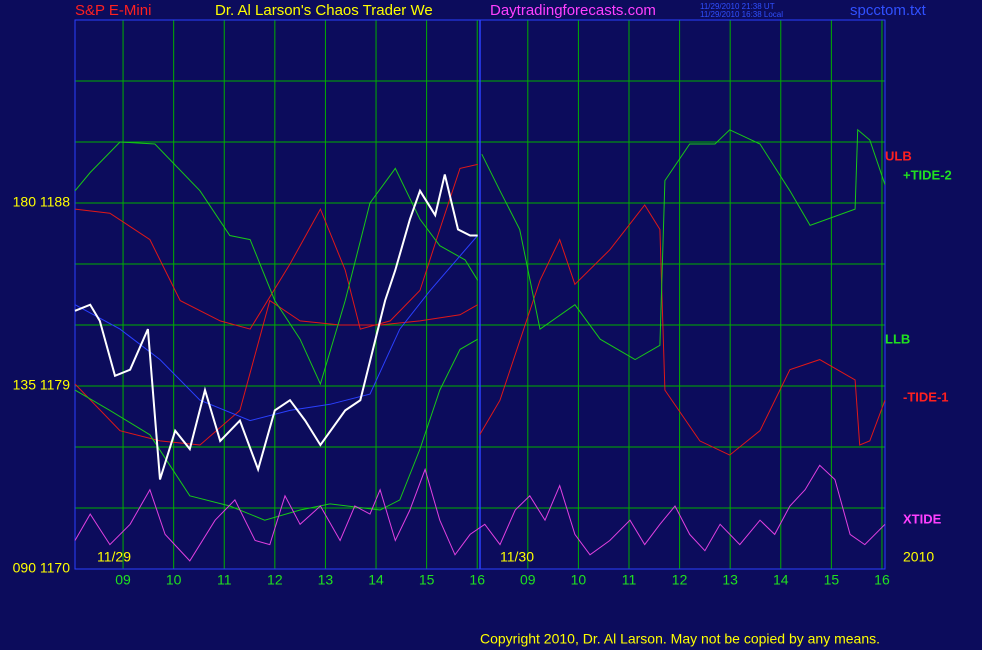  Describe the element at coordinates (922, 518) in the screenshot. I see `line-label: XTIDE` at that location.